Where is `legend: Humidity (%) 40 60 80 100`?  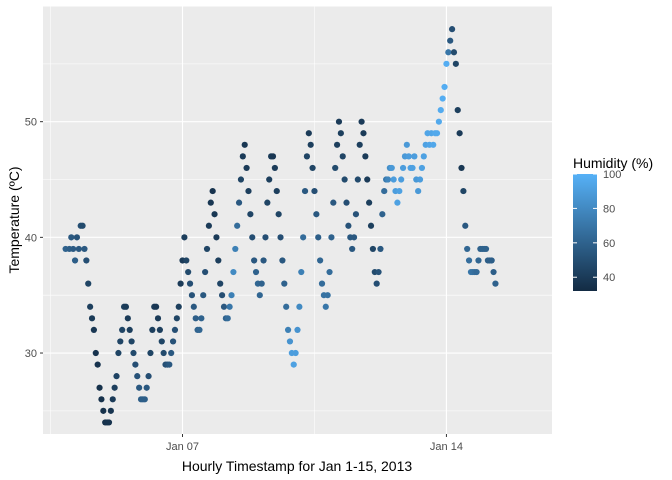
legend: Humidity (%) 40 60 80 100 is located at coordinates (613, 223).